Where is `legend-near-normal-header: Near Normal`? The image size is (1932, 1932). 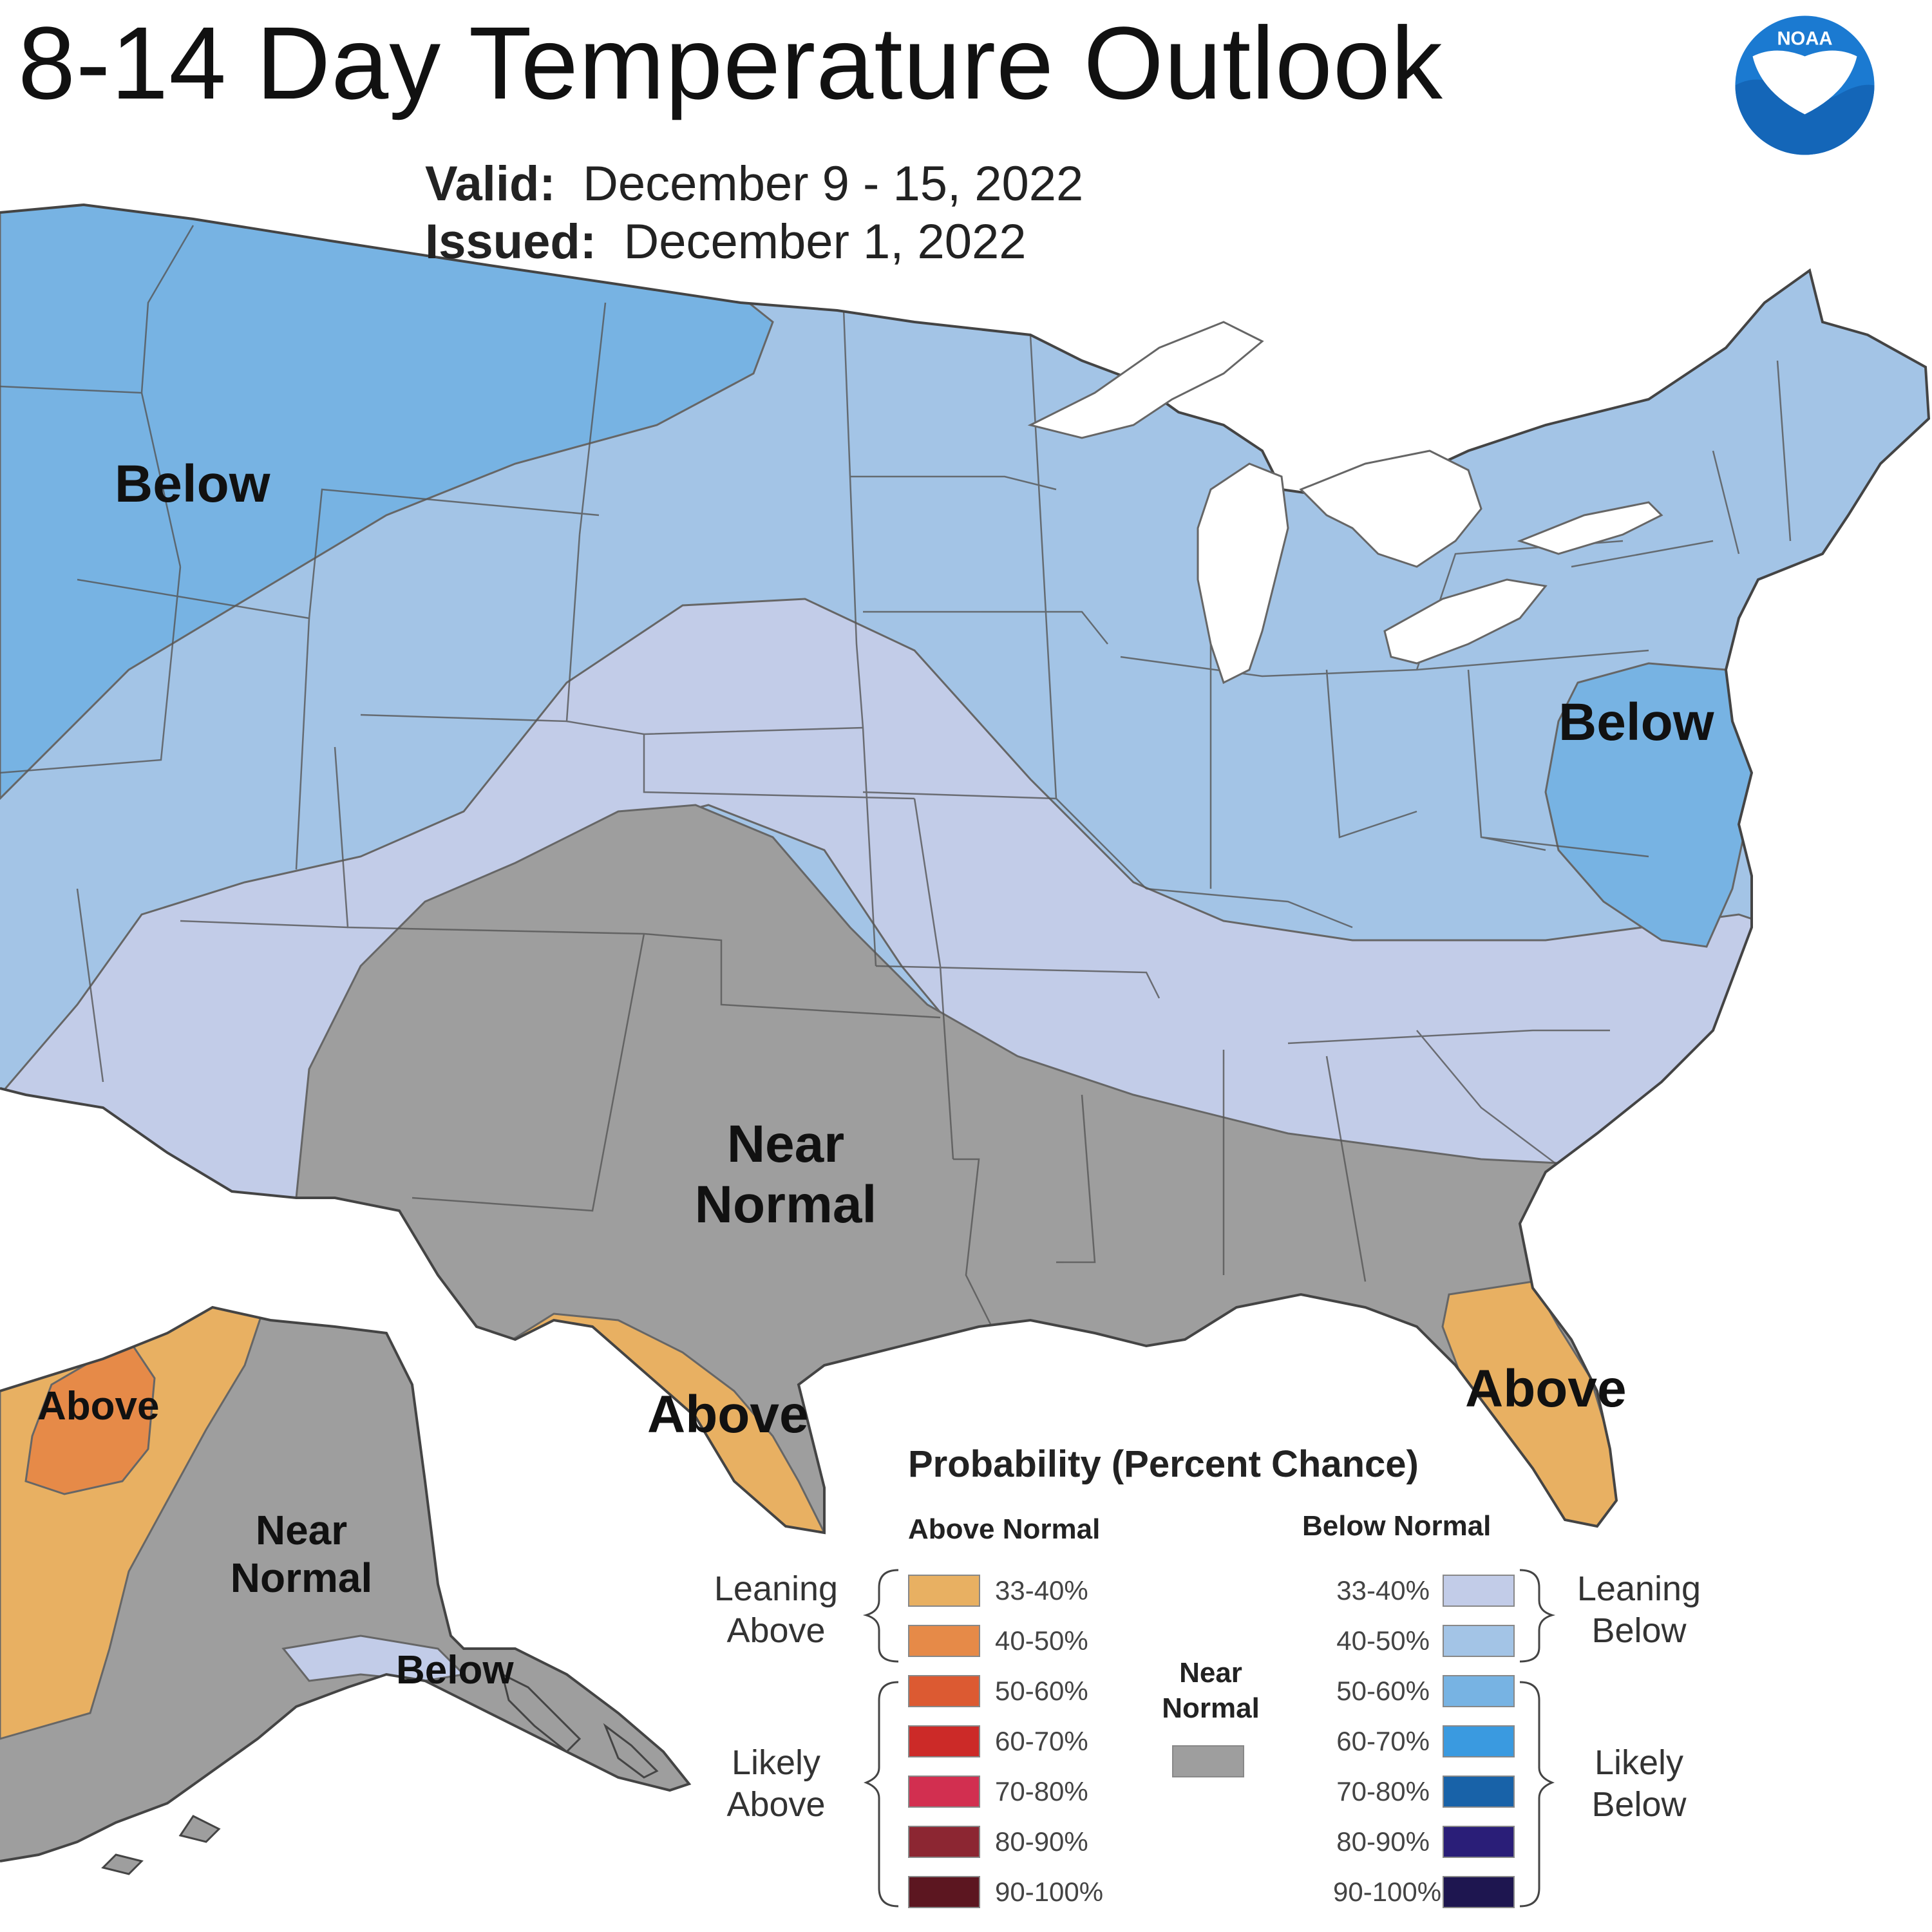 legend-near-normal-header: Near Normal is located at coordinates (1210, 1690).